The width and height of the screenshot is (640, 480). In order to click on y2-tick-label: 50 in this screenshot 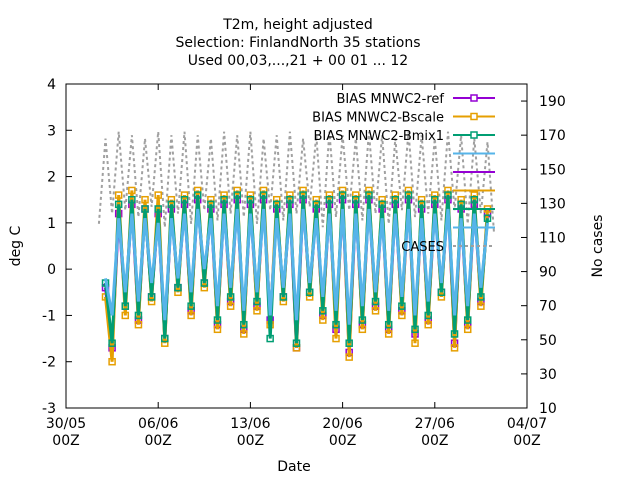, I will do `click(548, 341)`.